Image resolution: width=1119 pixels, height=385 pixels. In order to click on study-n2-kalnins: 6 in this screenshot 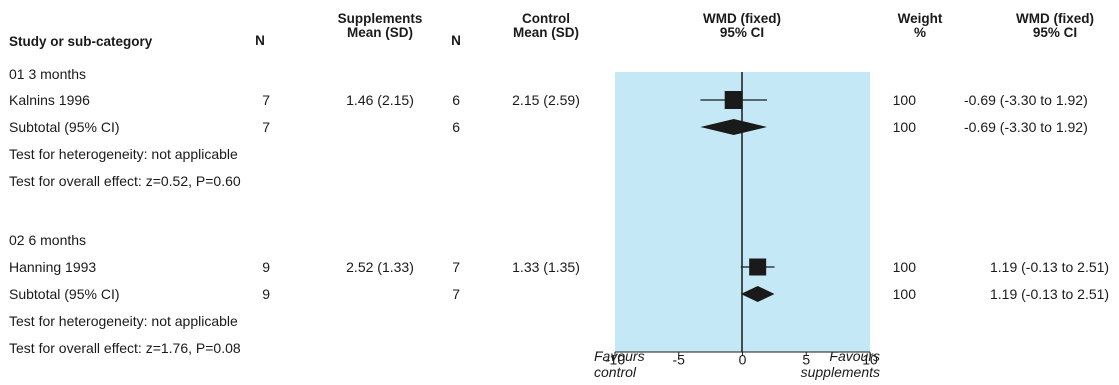, I will do `click(456, 100)`.